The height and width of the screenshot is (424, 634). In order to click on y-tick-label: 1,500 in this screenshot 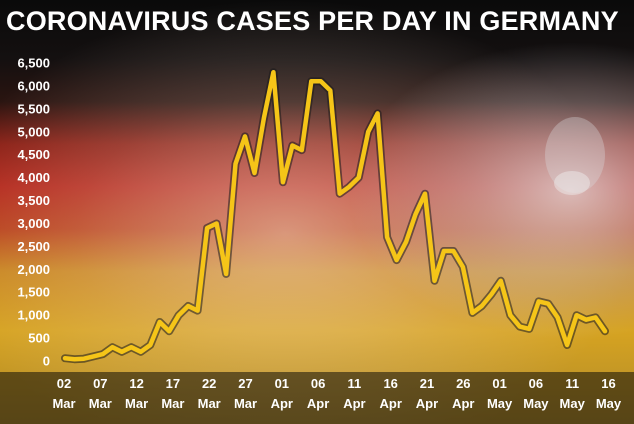, I will do `click(33, 292)`.